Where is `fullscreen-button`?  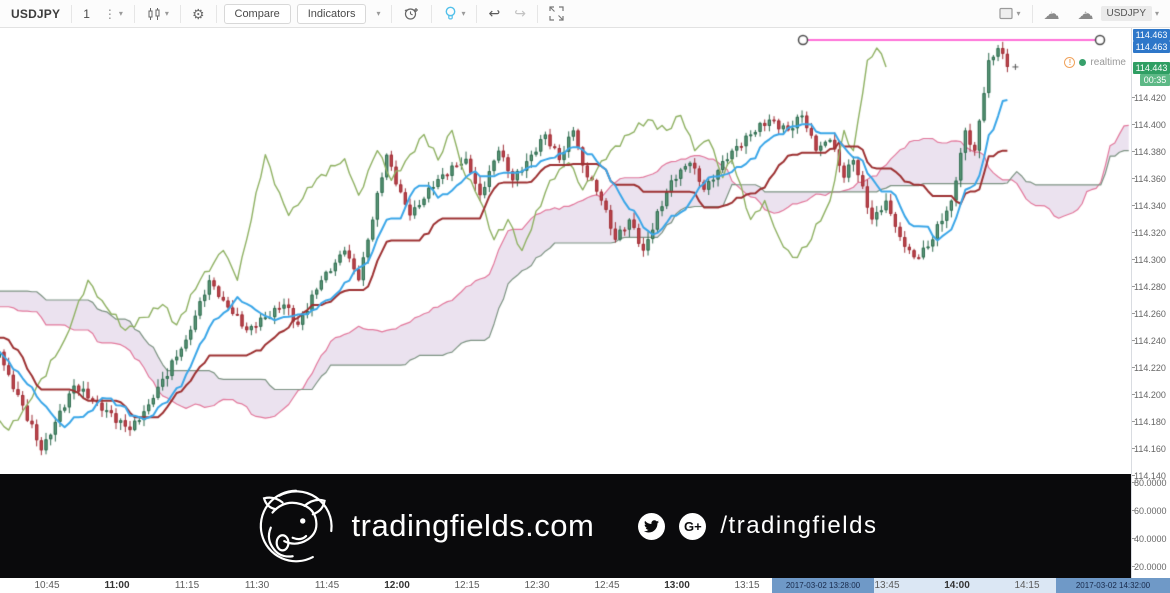
fullscreen-button is located at coordinates (556, 14).